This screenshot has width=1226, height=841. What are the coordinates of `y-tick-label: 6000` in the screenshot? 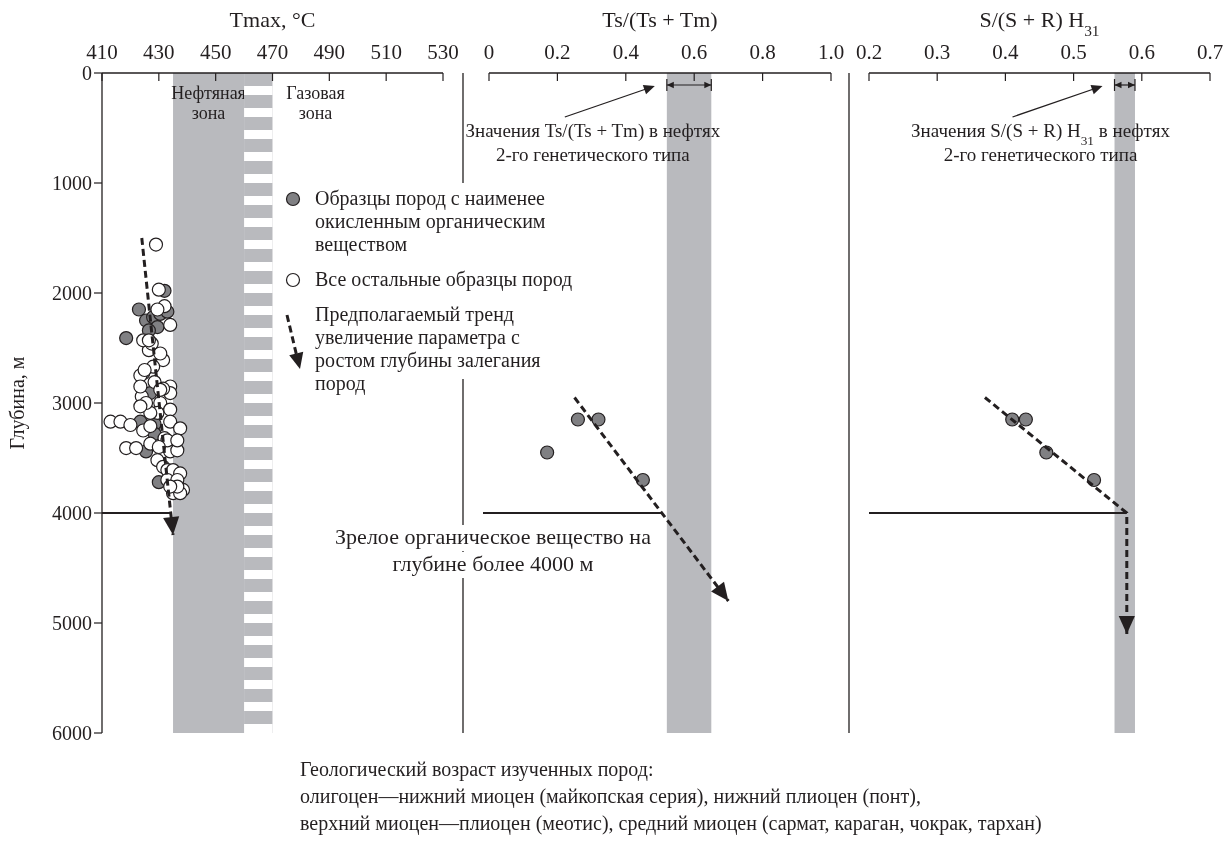 It's located at (72, 733).